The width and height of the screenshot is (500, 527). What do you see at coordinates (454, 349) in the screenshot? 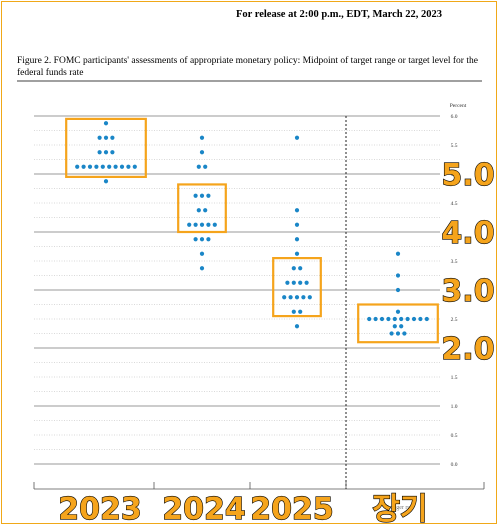
I see `y-tick-label: 2.0` at bounding box center [454, 349].